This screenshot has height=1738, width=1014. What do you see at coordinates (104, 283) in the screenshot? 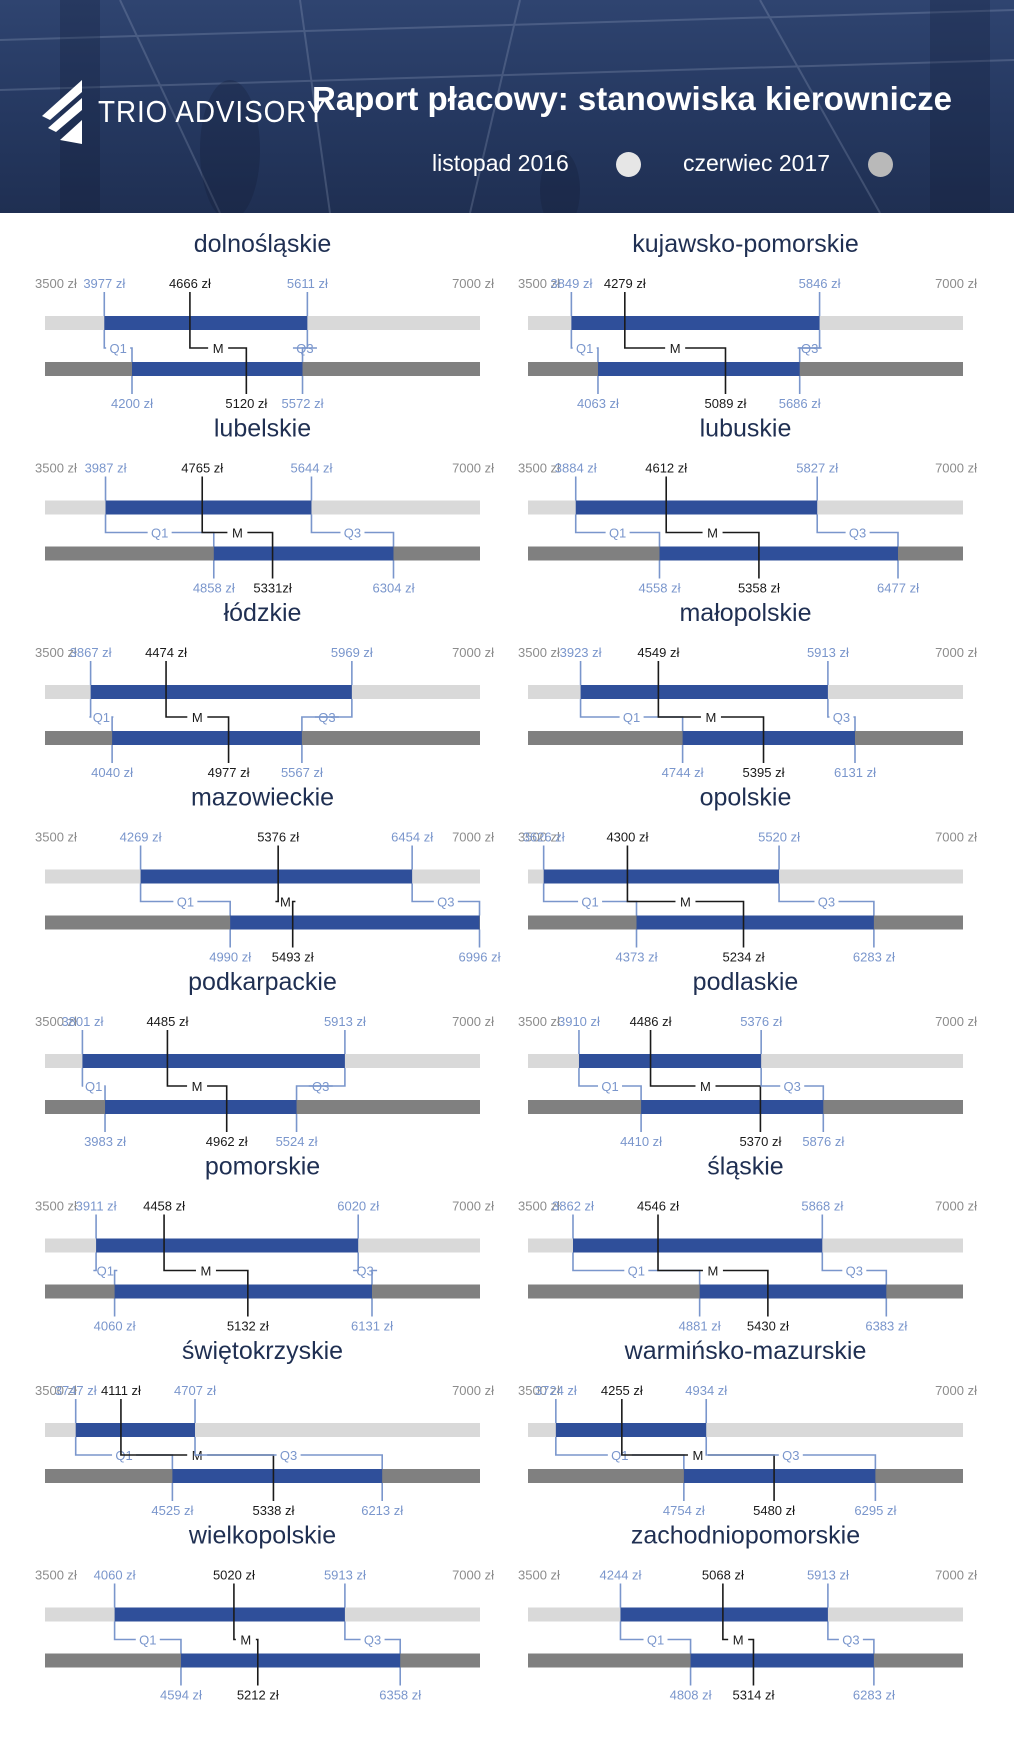
I see `q1-2016-label: 3977 zł` at bounding box center [104, 283].